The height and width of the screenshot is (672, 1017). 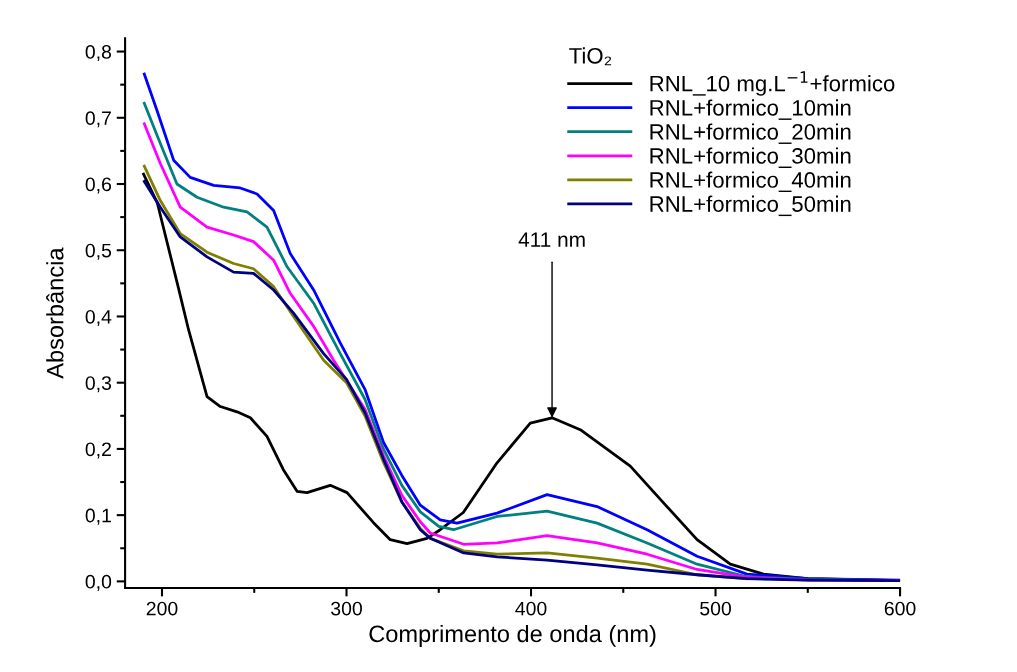 I want to click on legend-label: RNL+formico_10min, so click(x=750, y=109).